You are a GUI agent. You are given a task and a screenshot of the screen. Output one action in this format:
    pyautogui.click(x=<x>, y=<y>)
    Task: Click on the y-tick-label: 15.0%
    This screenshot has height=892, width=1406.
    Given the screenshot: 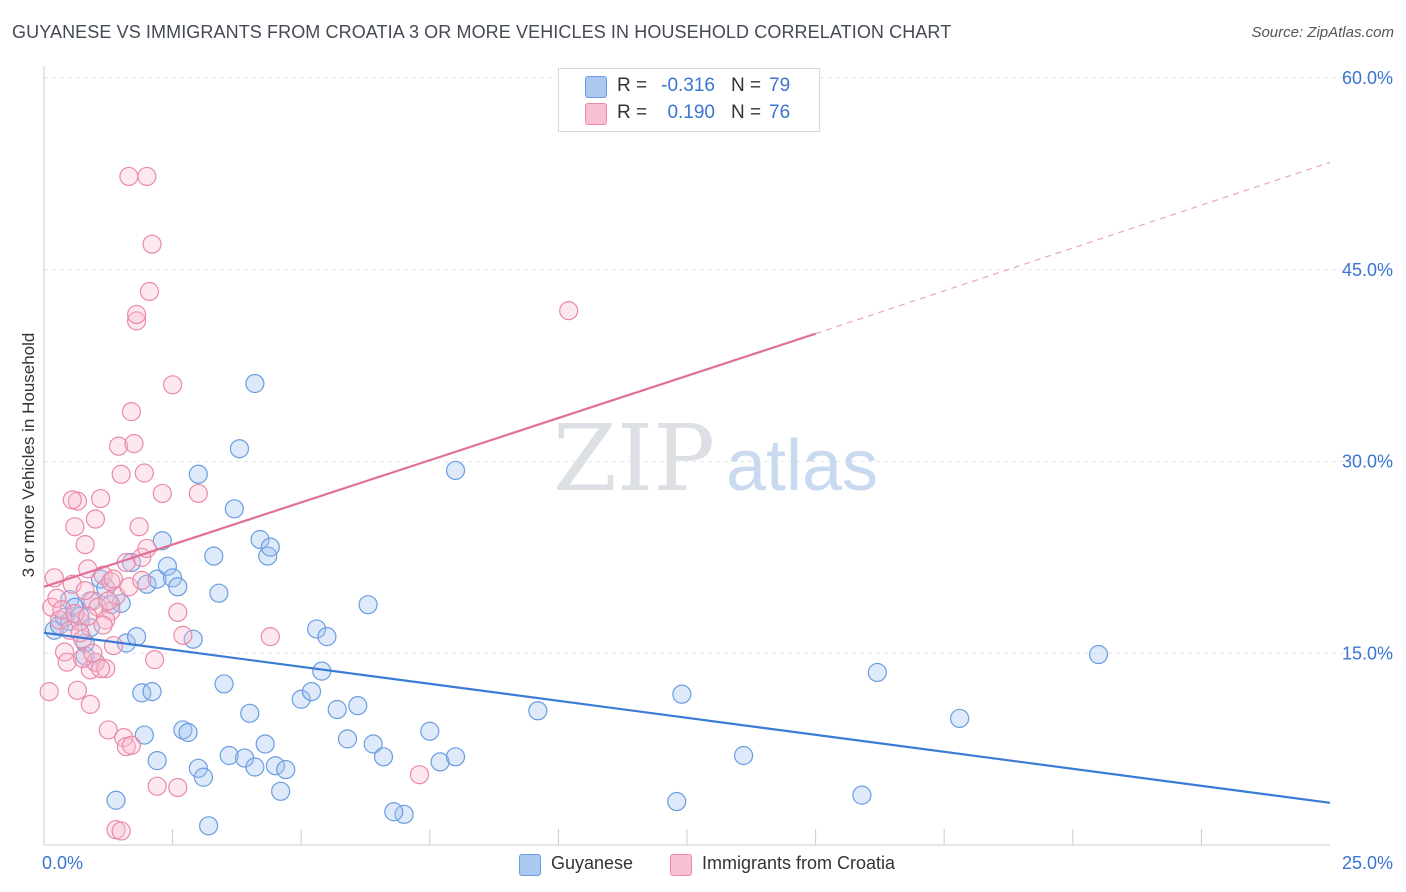 What is the action you would take?
    pyautogui.click(x=1367, y=653)
    